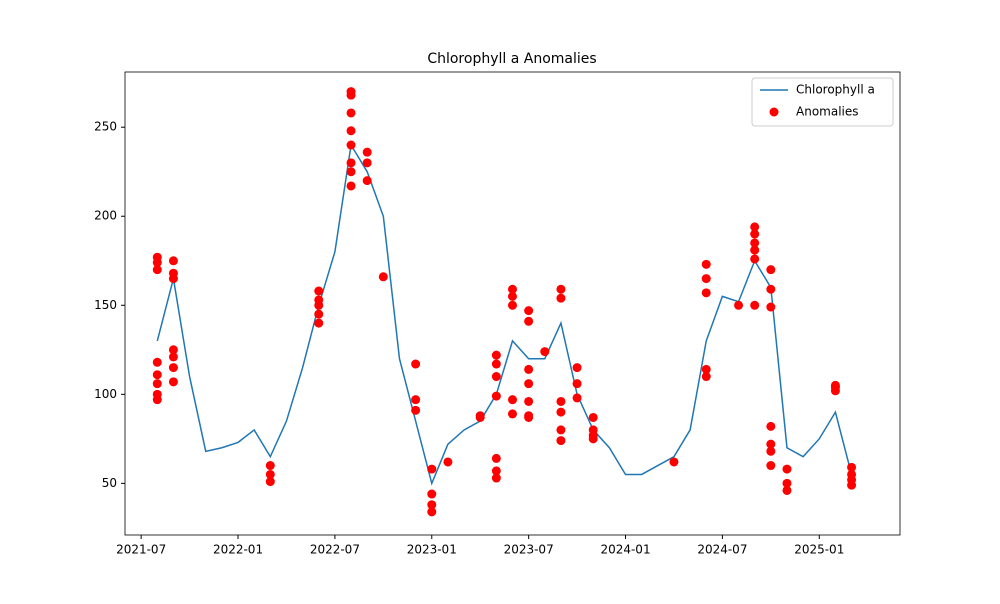  Describe the element at coordinates (238, 550) in the screenshot. I see `x-tick-label: 2022-01` at that location.